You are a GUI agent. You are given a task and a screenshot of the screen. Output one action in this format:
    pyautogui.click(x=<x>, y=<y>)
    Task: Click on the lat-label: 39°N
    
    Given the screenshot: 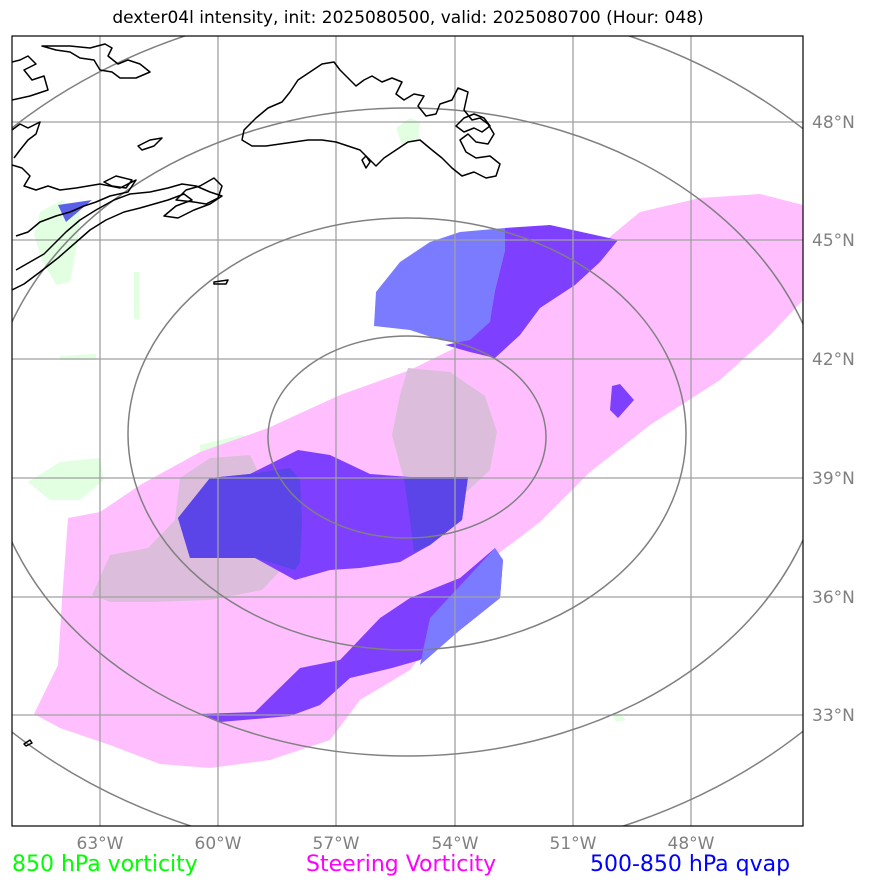 What is the action you would take?
    pyautogui.click(x=833, y=479)
    